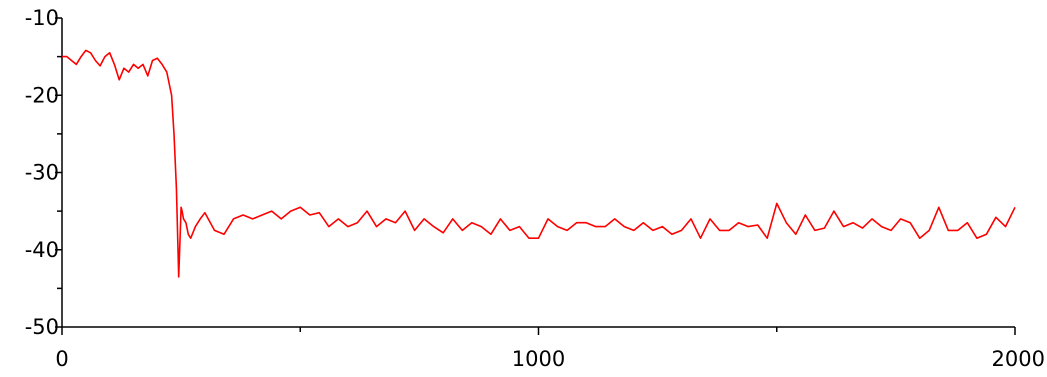 The height and width of the screenshot is (377, 1047). Describe the element at coordinates (1018, 359) in the screenshot. I see `x-tick-label: 2000` at that location.